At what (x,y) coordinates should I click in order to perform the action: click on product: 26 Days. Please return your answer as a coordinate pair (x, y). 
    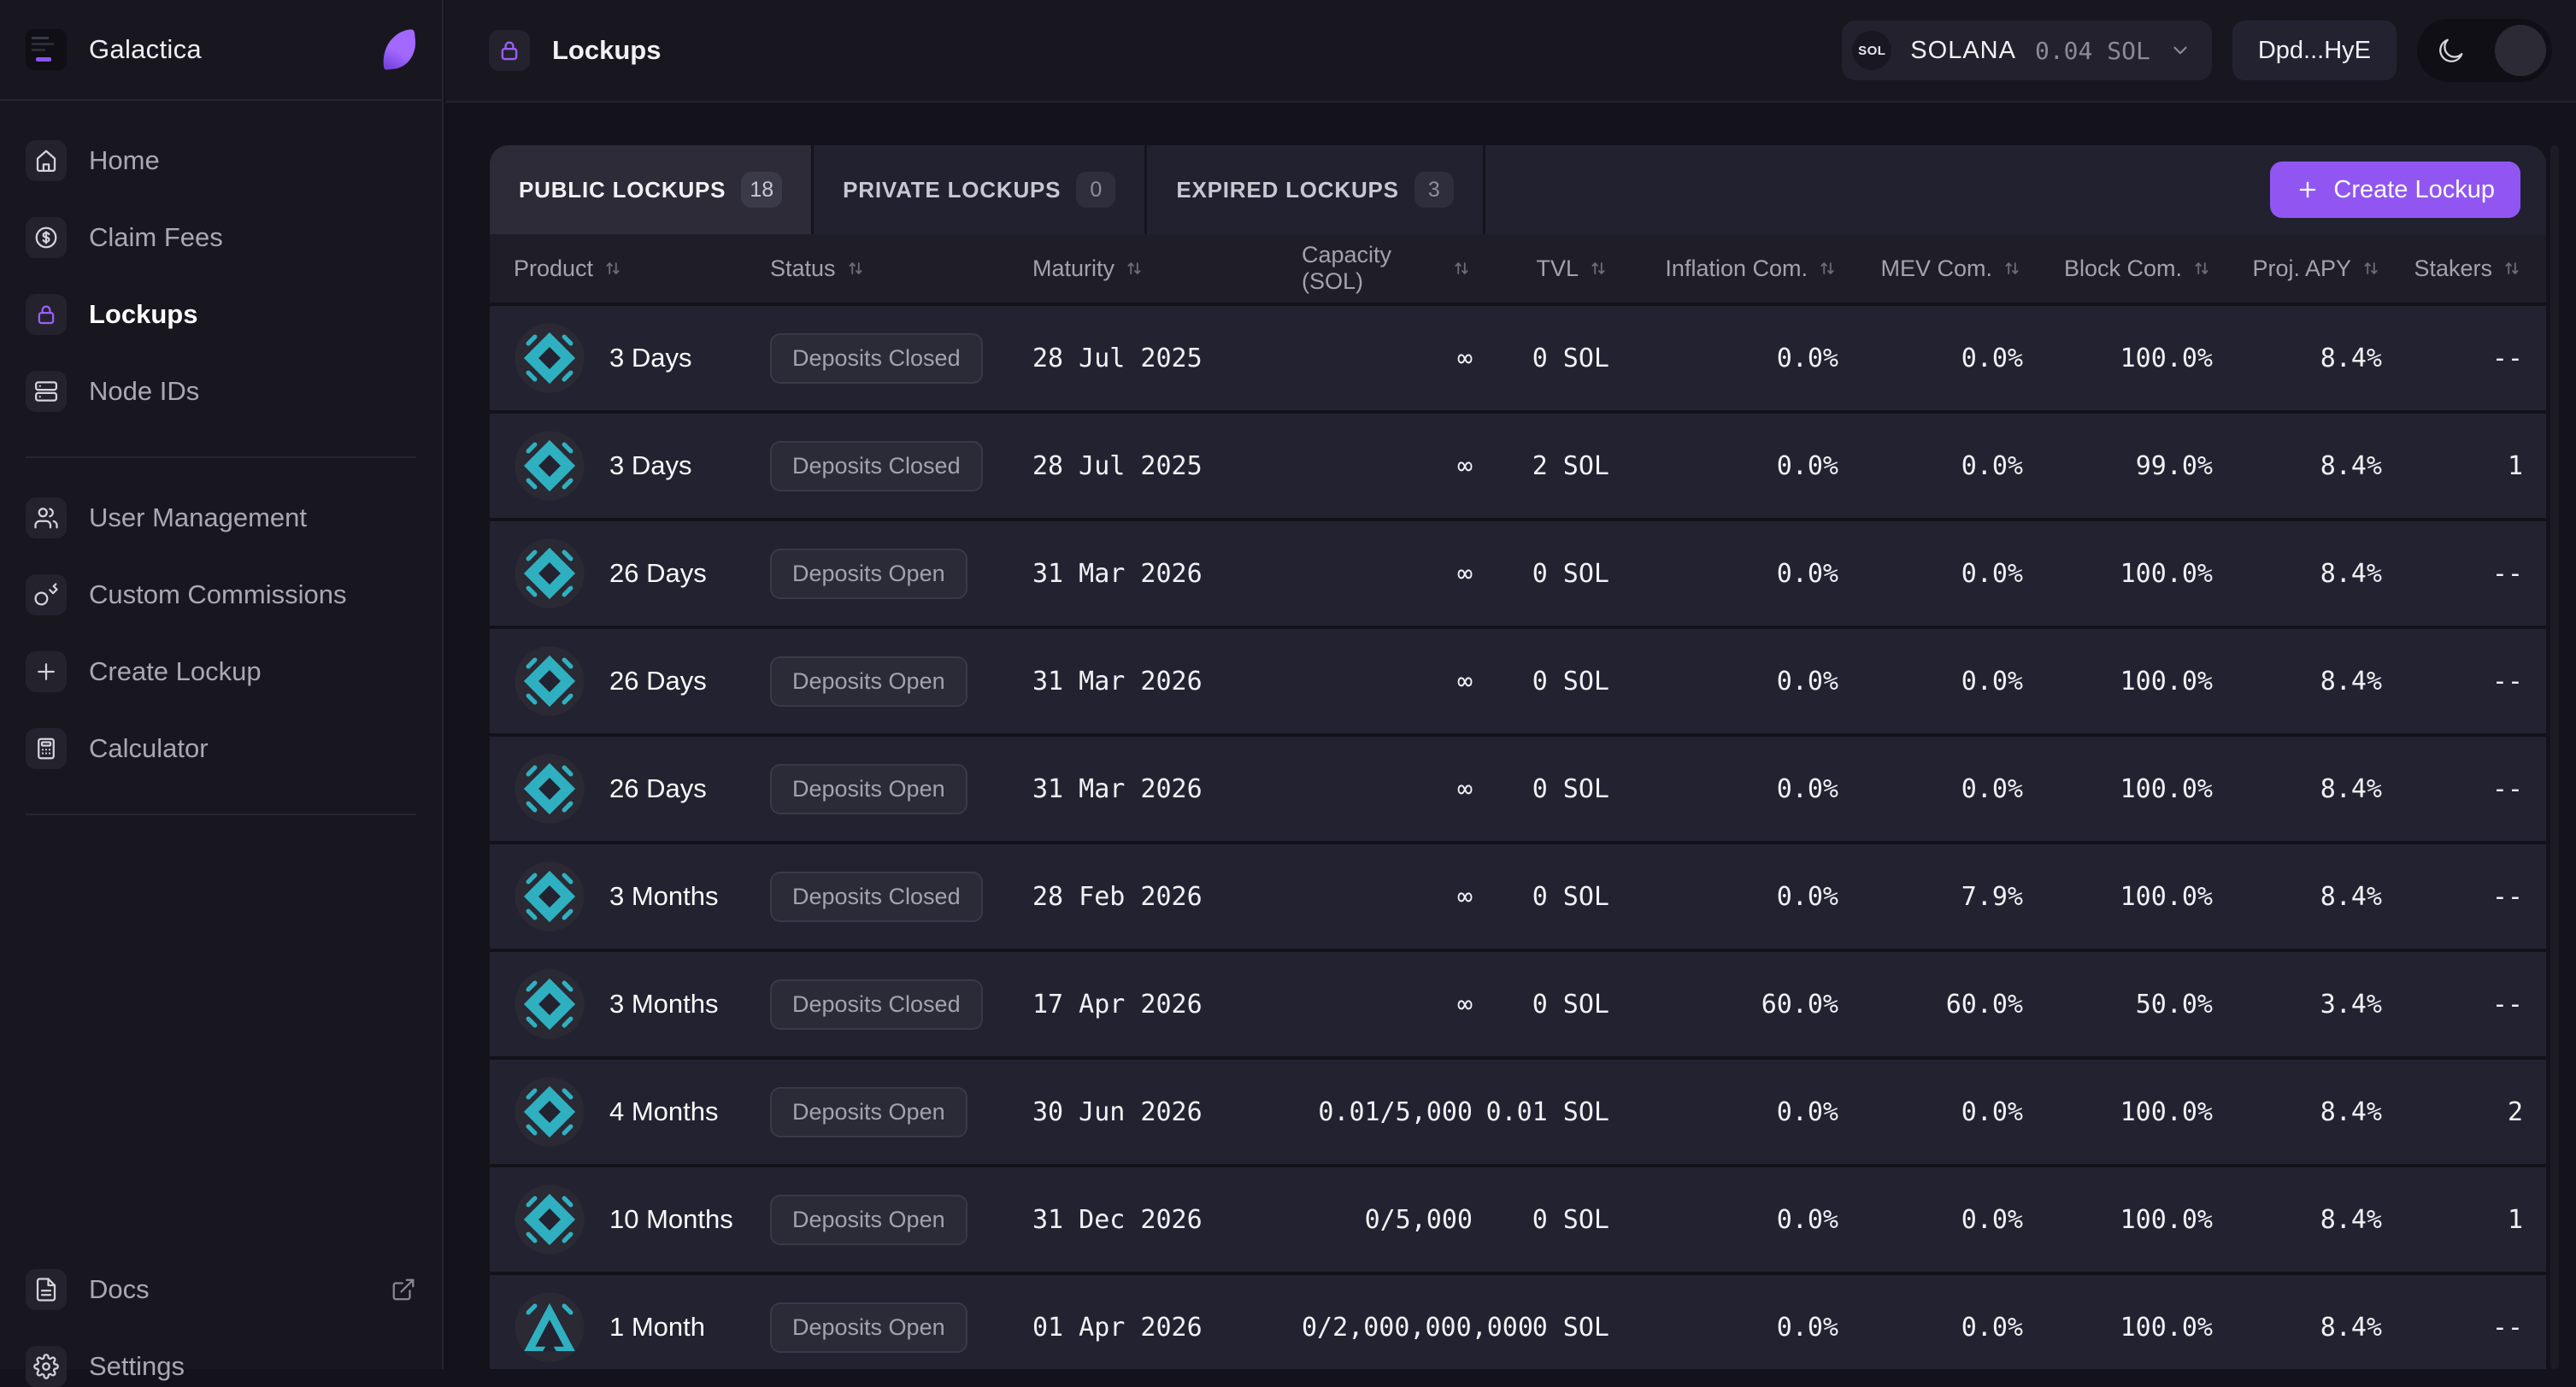
    Looking at the image, I should click on (642, 573).